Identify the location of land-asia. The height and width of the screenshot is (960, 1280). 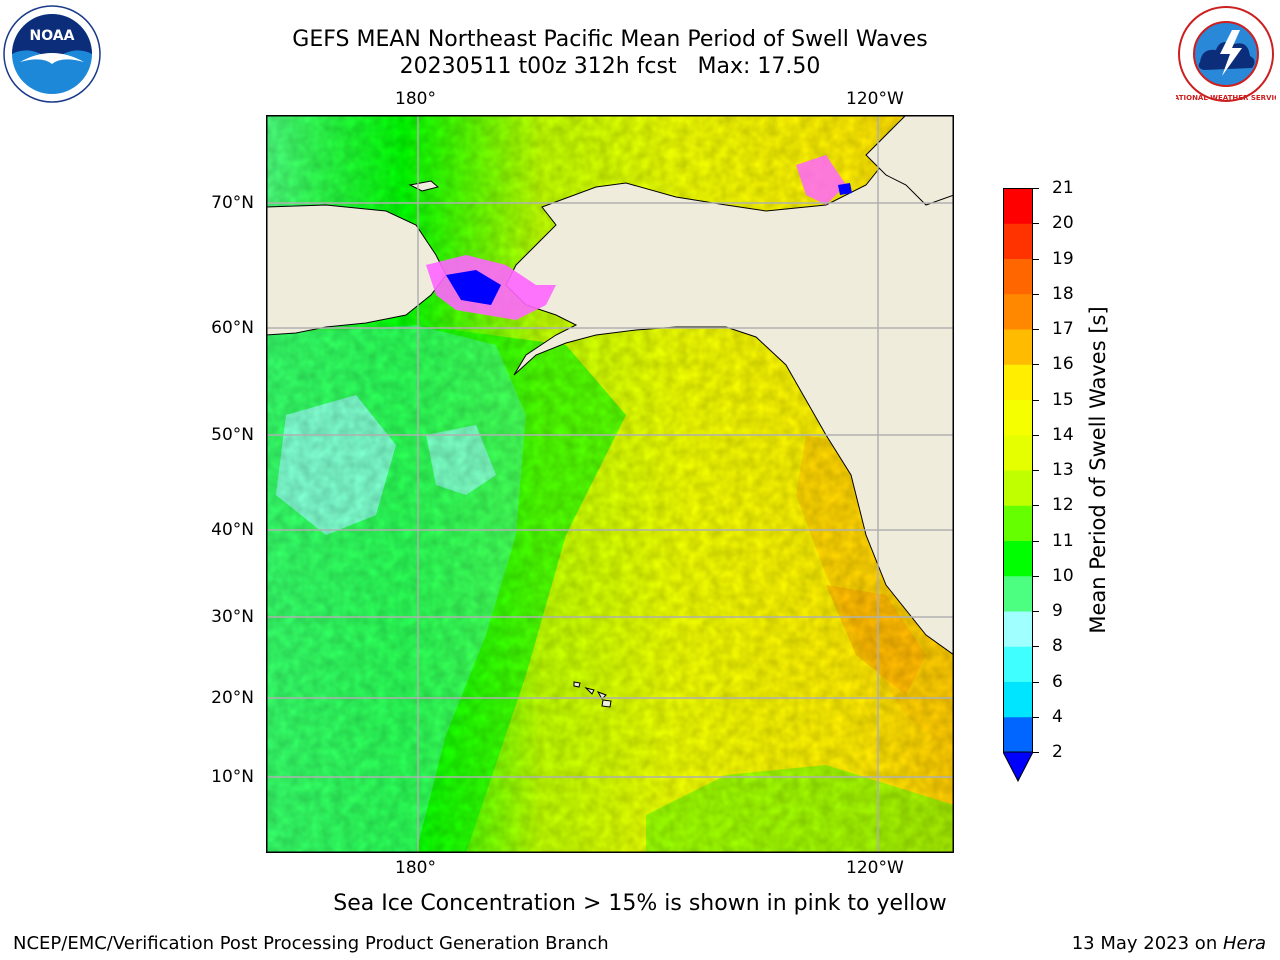
(356, 270).